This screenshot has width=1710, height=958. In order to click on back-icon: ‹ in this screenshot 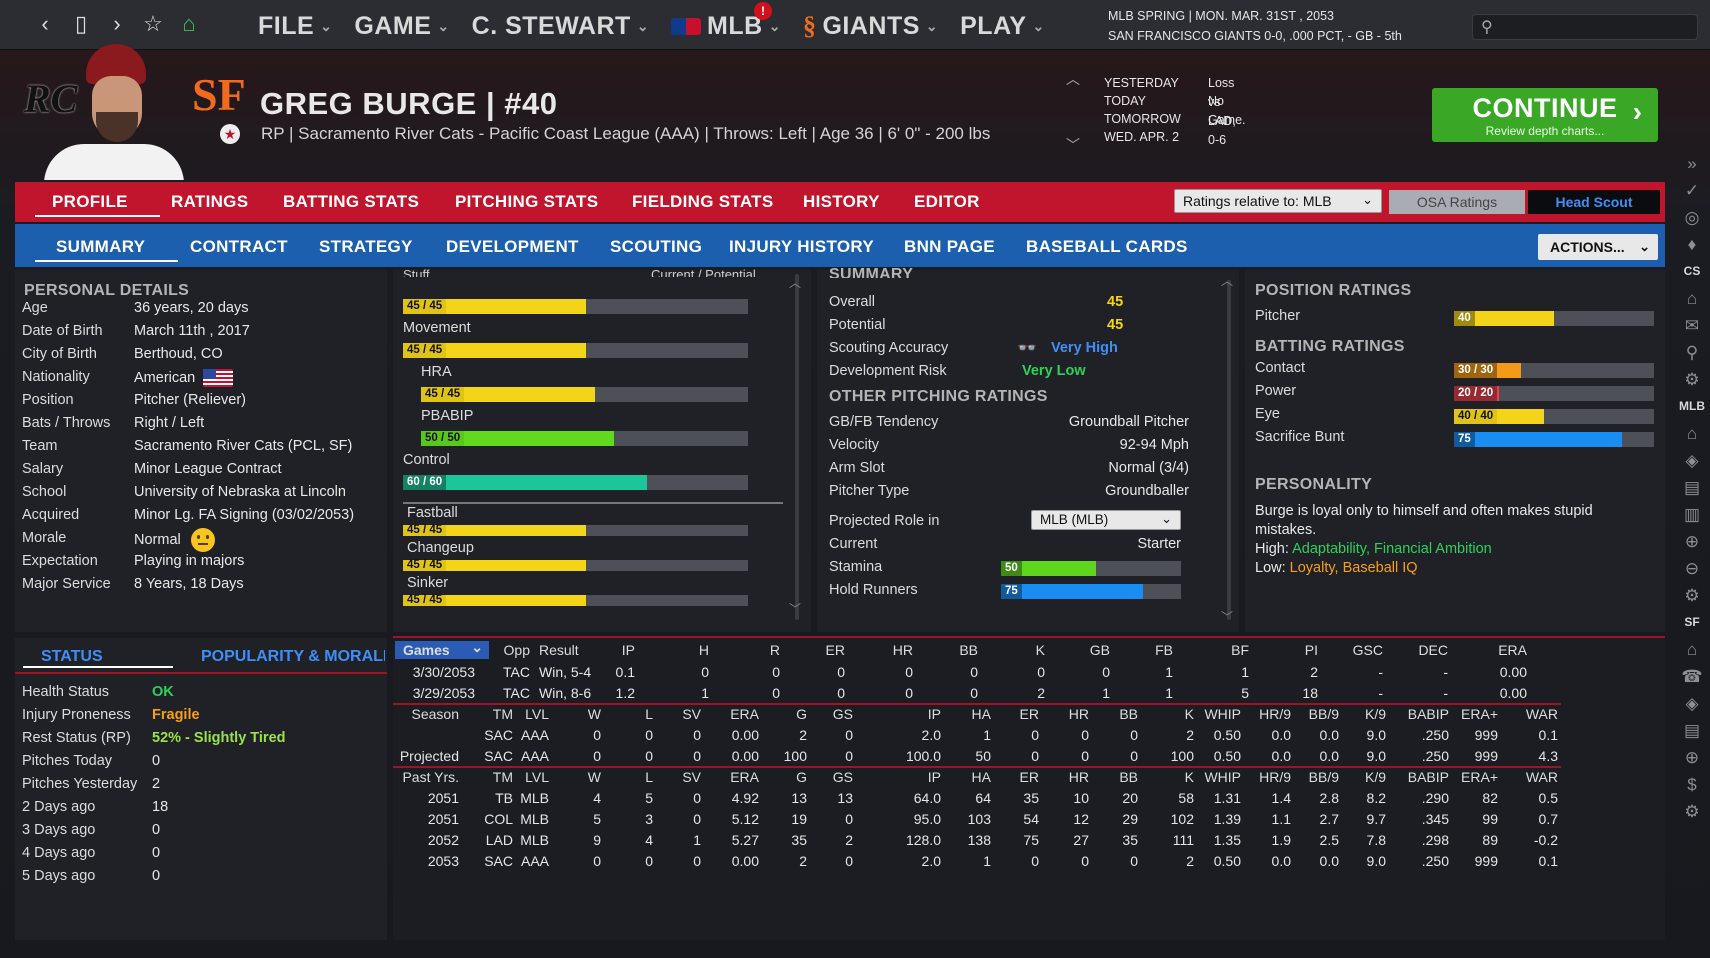, I will do `click(45, 23)`.